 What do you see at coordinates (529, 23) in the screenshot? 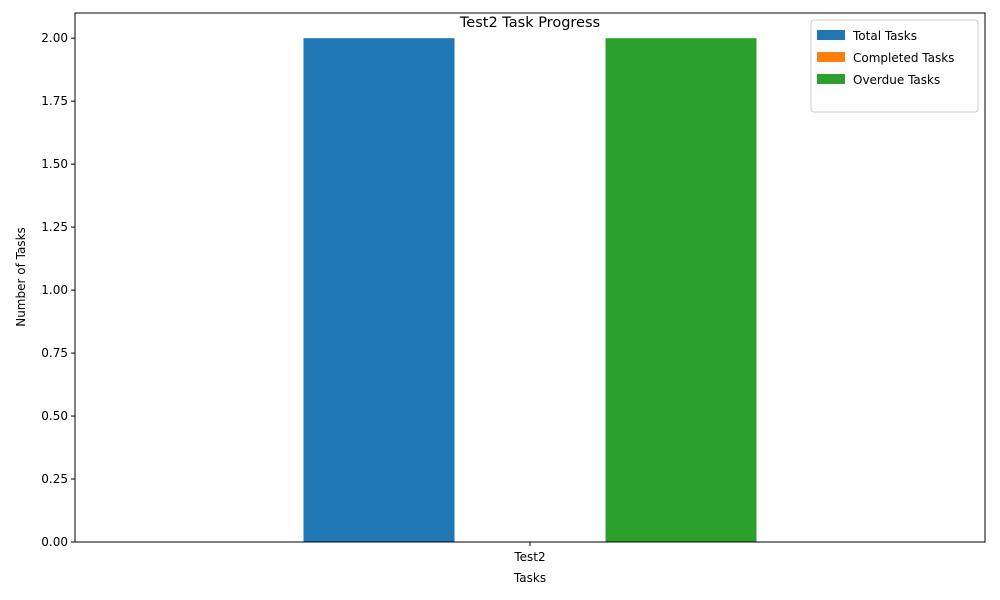
I see `chart-title: Test2 Task Progress` at bounding box center [529, 23].